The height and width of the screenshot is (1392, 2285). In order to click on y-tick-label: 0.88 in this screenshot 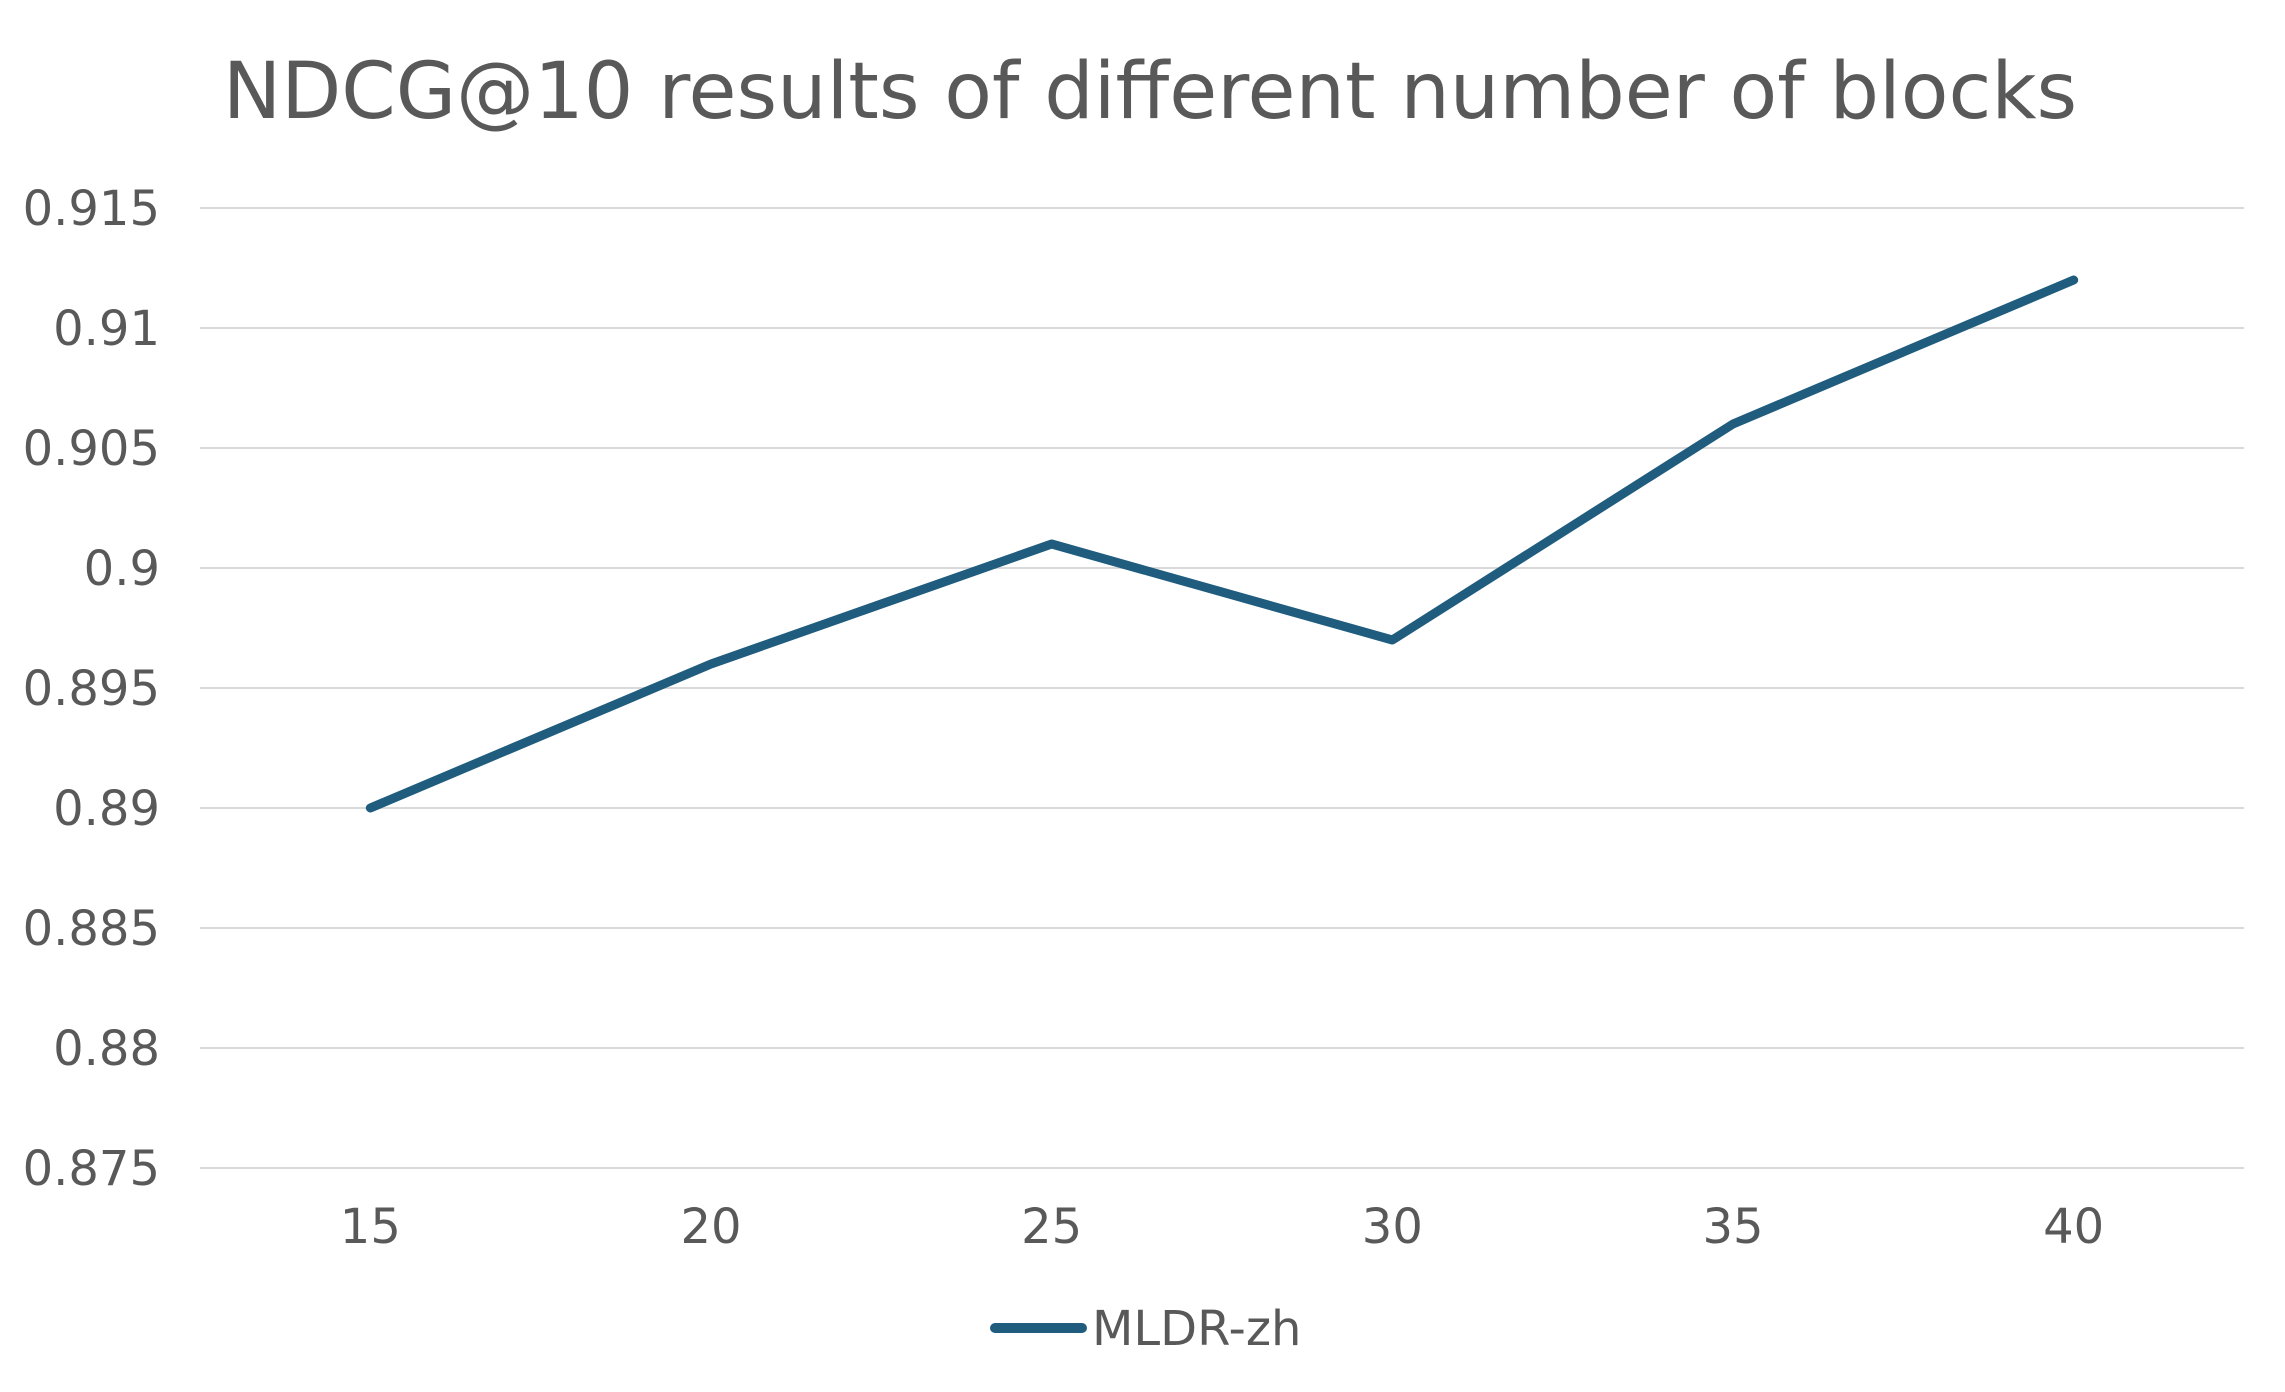, I will do `click(106, 1049)`.